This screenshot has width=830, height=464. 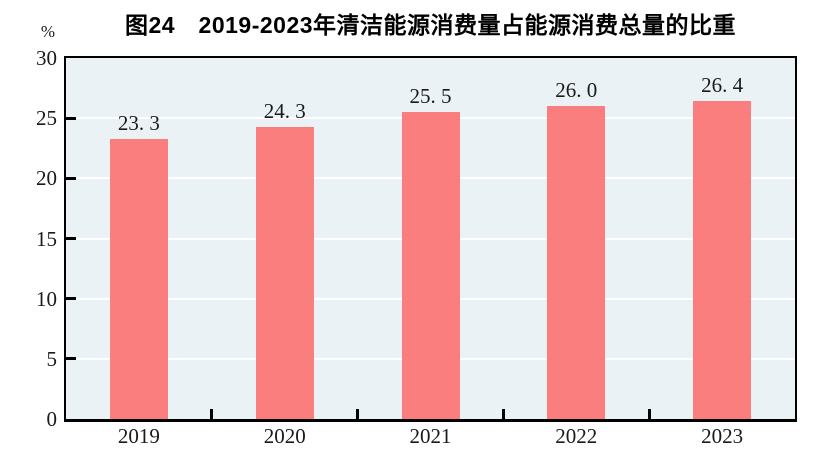 What do you see at coordinates (430, 436) in the screenshot?
I see `x-axis-label-2021: 2021` at bounding box center [430, 436].